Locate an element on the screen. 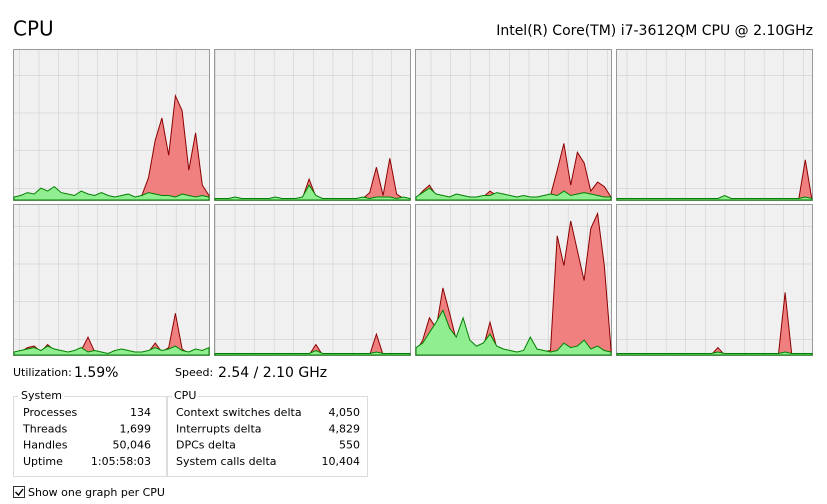 The height and width of the screenshot is (504, 827). stat-value: 1:05:58:03 is located at coordinates (121, 461).